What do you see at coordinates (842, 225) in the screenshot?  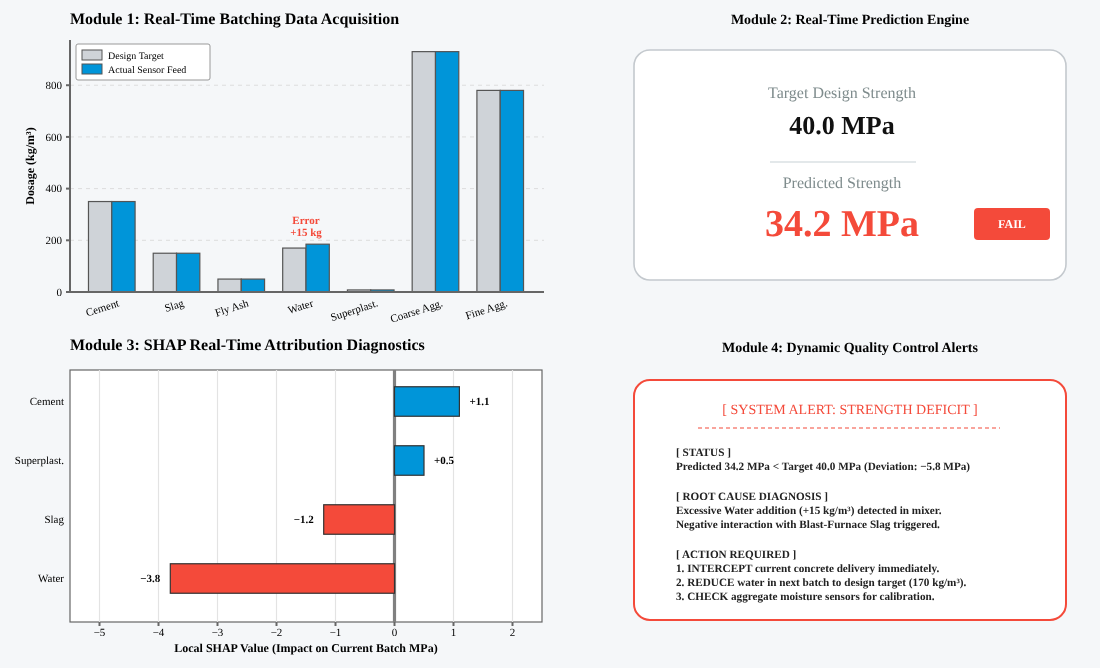 I see `text: 34.2 MPa` at bounding box center [842, 225].